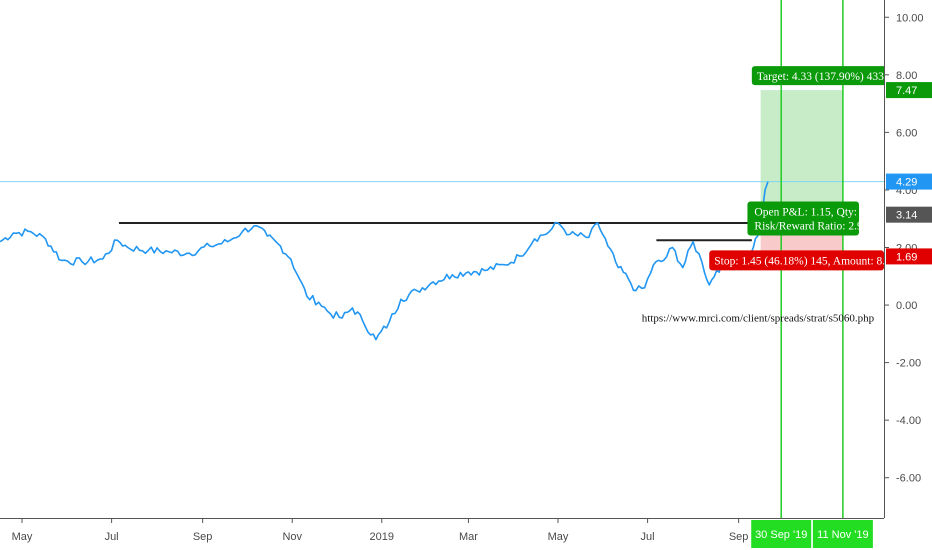 The height and width of the screenshot is (550, 932). I want to click on stop-label-box, so click(796, 260).